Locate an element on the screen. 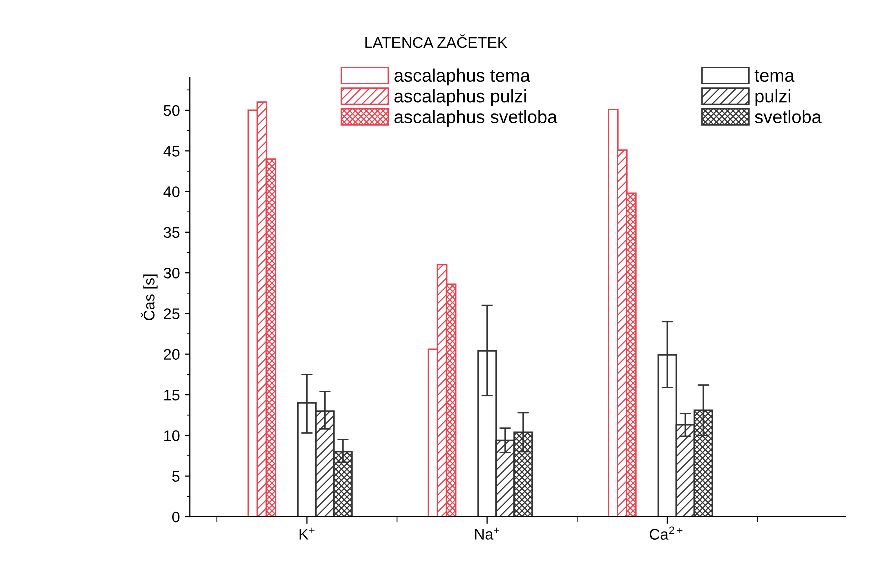  y-tick-label: 30 is located at coordinates (172, 273).